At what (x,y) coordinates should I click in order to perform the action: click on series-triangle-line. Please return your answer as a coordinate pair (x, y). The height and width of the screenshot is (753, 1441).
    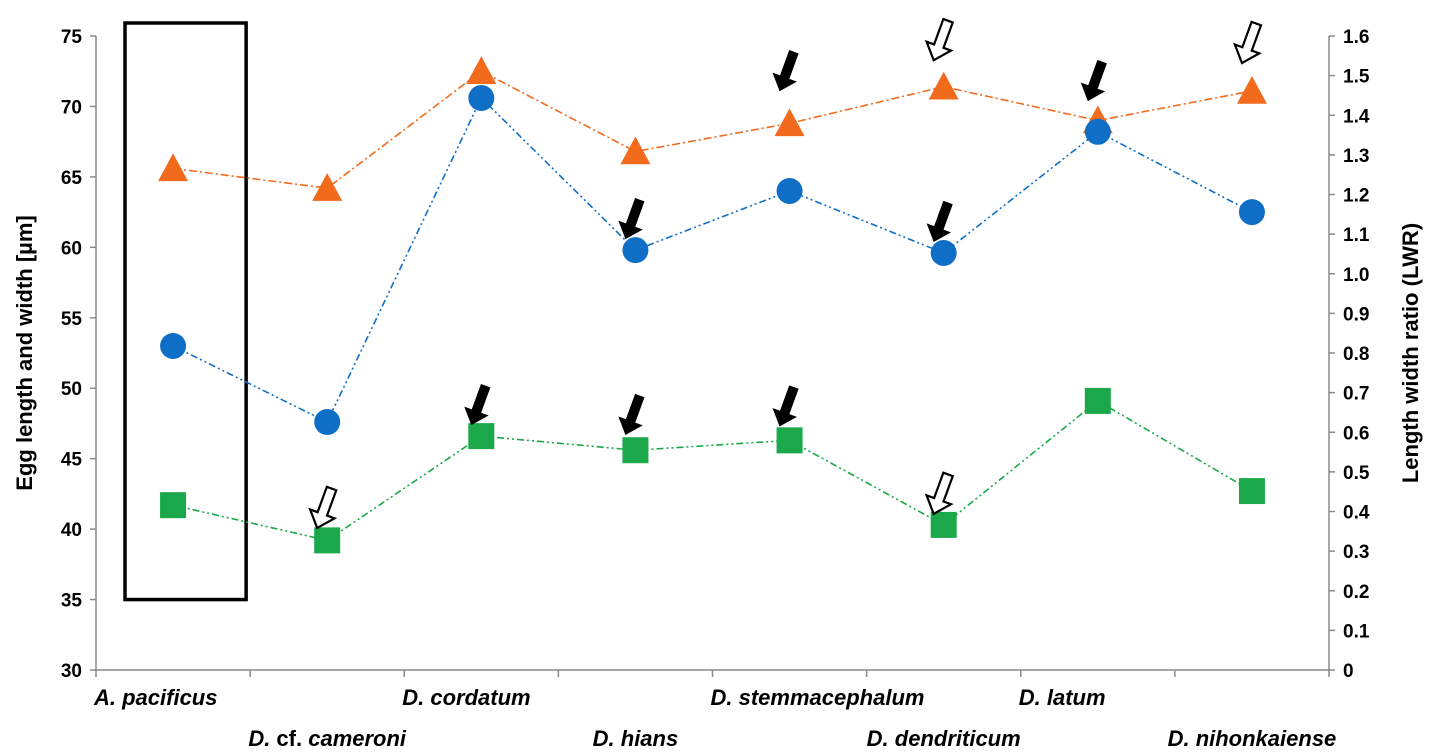
    Looking at the image, I should click on (712, 129).